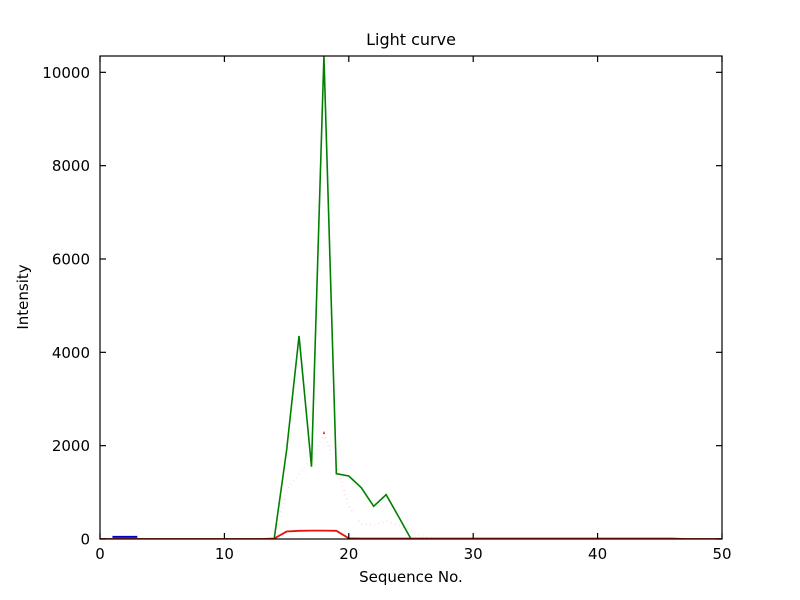 This screenshot has width=800, height=600. What do you see at coordinates (473, 554) in the screenshot?
I see `x-tick-label: 30` at bounding box center [473, 554].